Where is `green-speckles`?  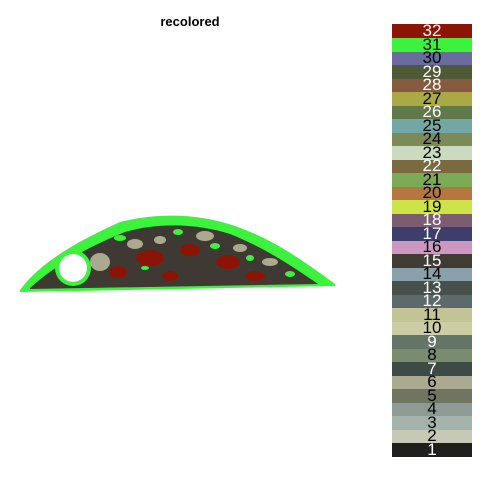
green-speckles is located at coordinates (204, 253).